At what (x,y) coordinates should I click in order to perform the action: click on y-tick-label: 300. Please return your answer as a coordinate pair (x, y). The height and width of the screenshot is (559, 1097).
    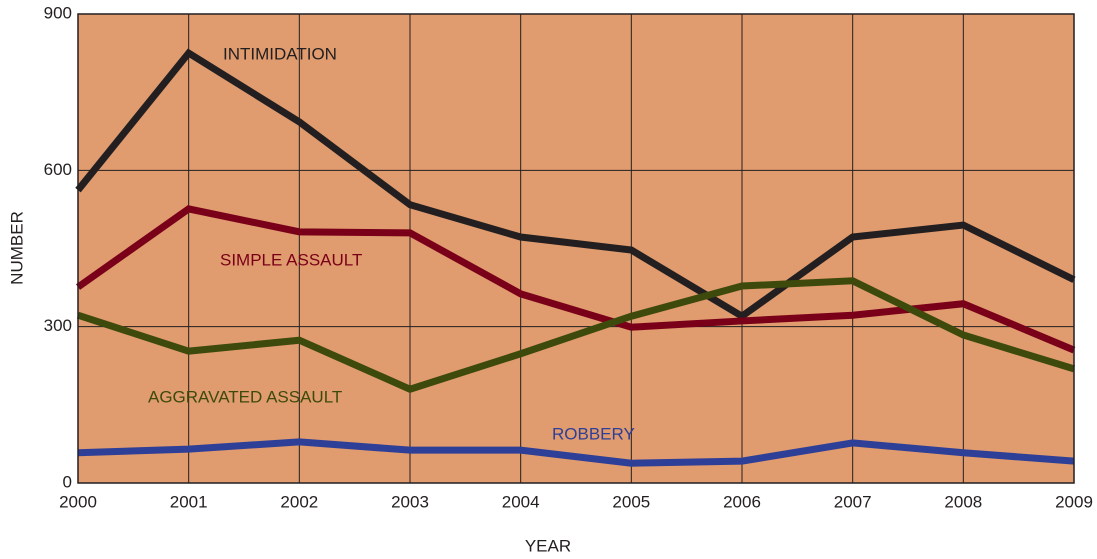
    Looking at the image, I should click on (58, 325).